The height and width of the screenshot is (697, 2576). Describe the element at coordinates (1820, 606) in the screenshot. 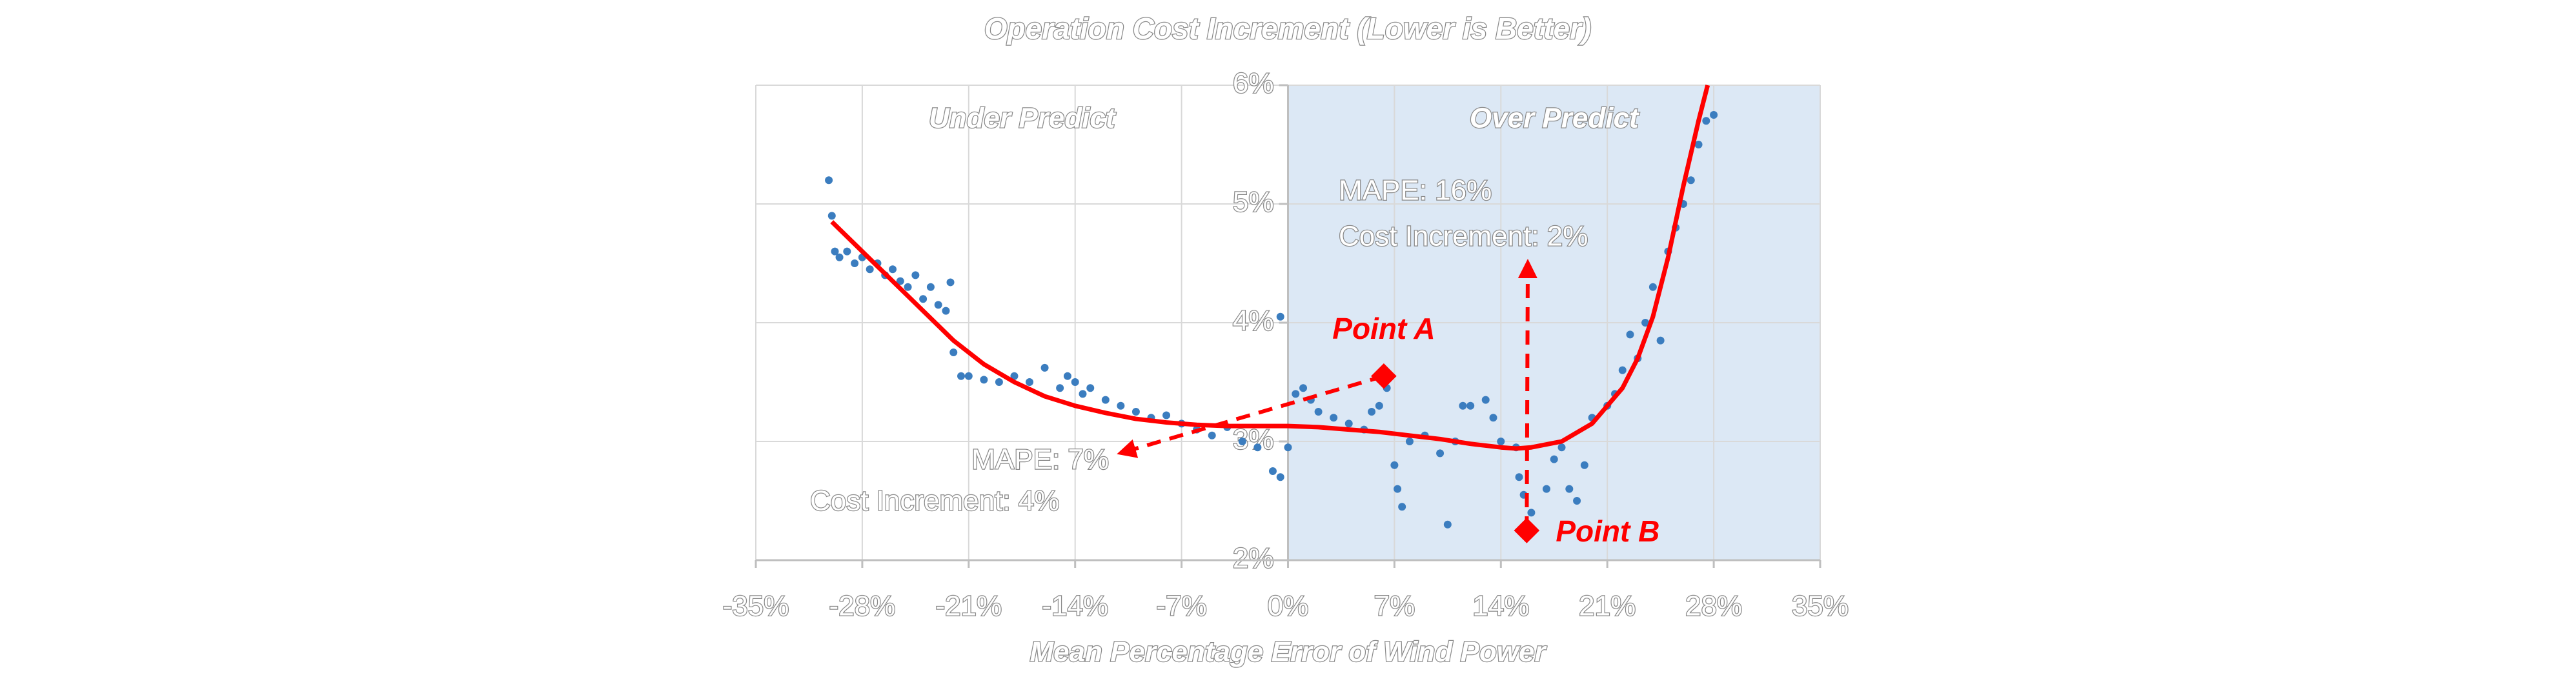

I see `x-tick-label: 35%` at that location.